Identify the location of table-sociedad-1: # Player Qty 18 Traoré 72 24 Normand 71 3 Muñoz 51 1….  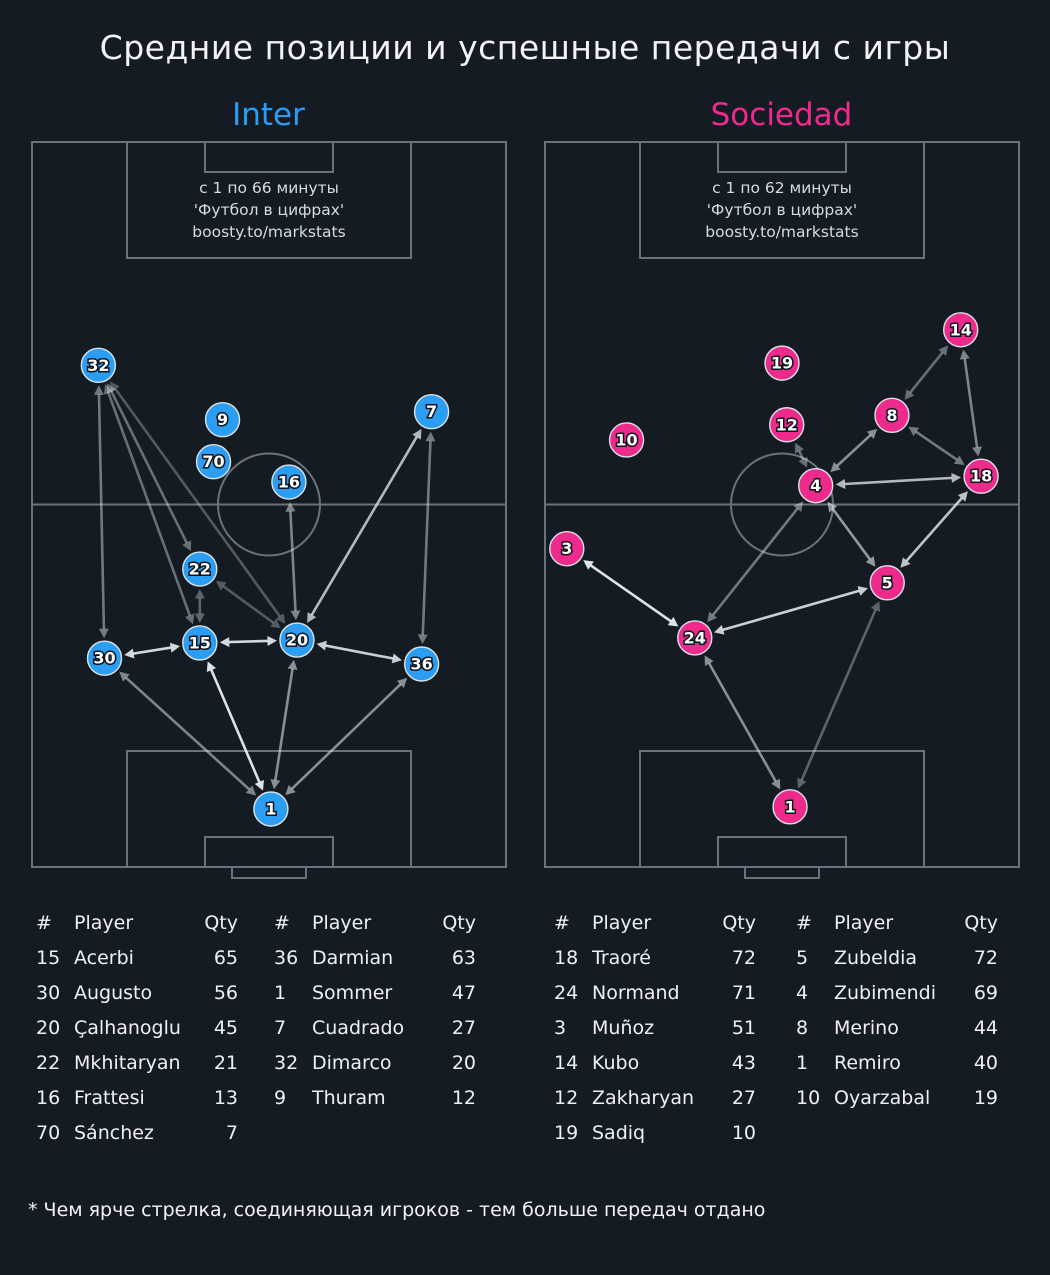
(655, 1028).